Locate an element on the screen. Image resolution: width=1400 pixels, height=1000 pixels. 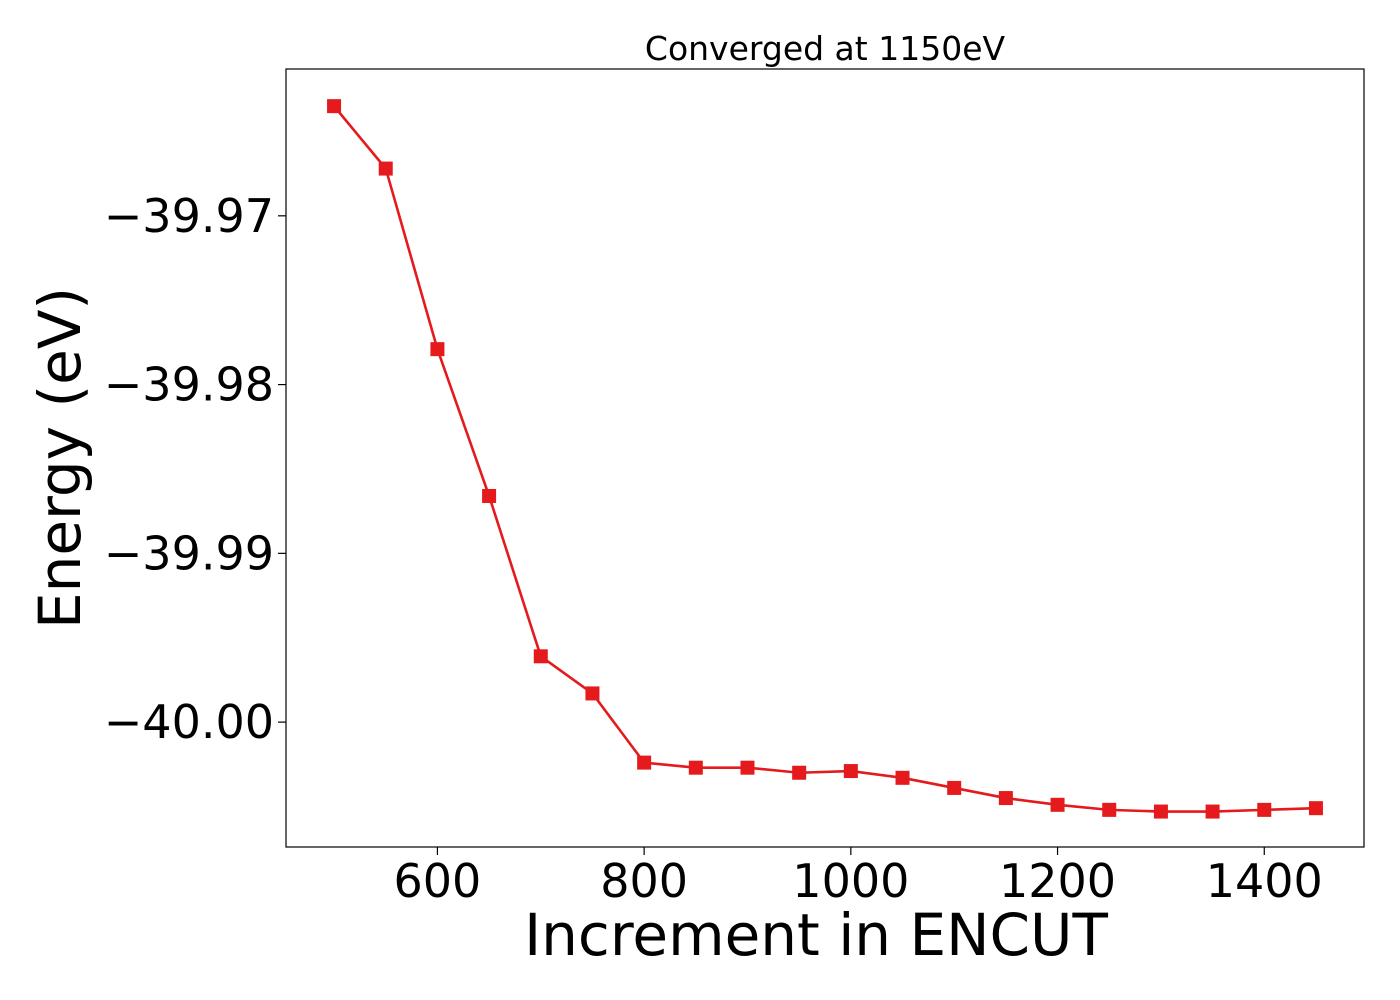
y-axis-label: Energy (eV) is located at coordinates (60, 458).